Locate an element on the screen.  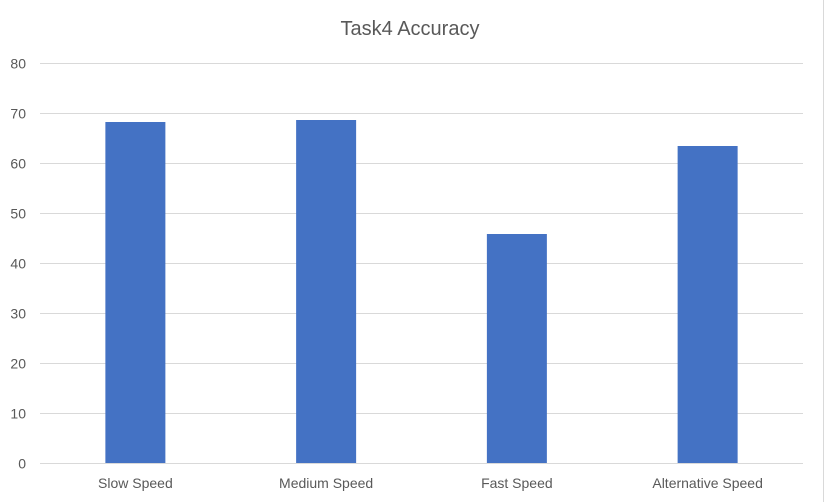
y-tick-label: 0 is located at coordinates (22, 464).